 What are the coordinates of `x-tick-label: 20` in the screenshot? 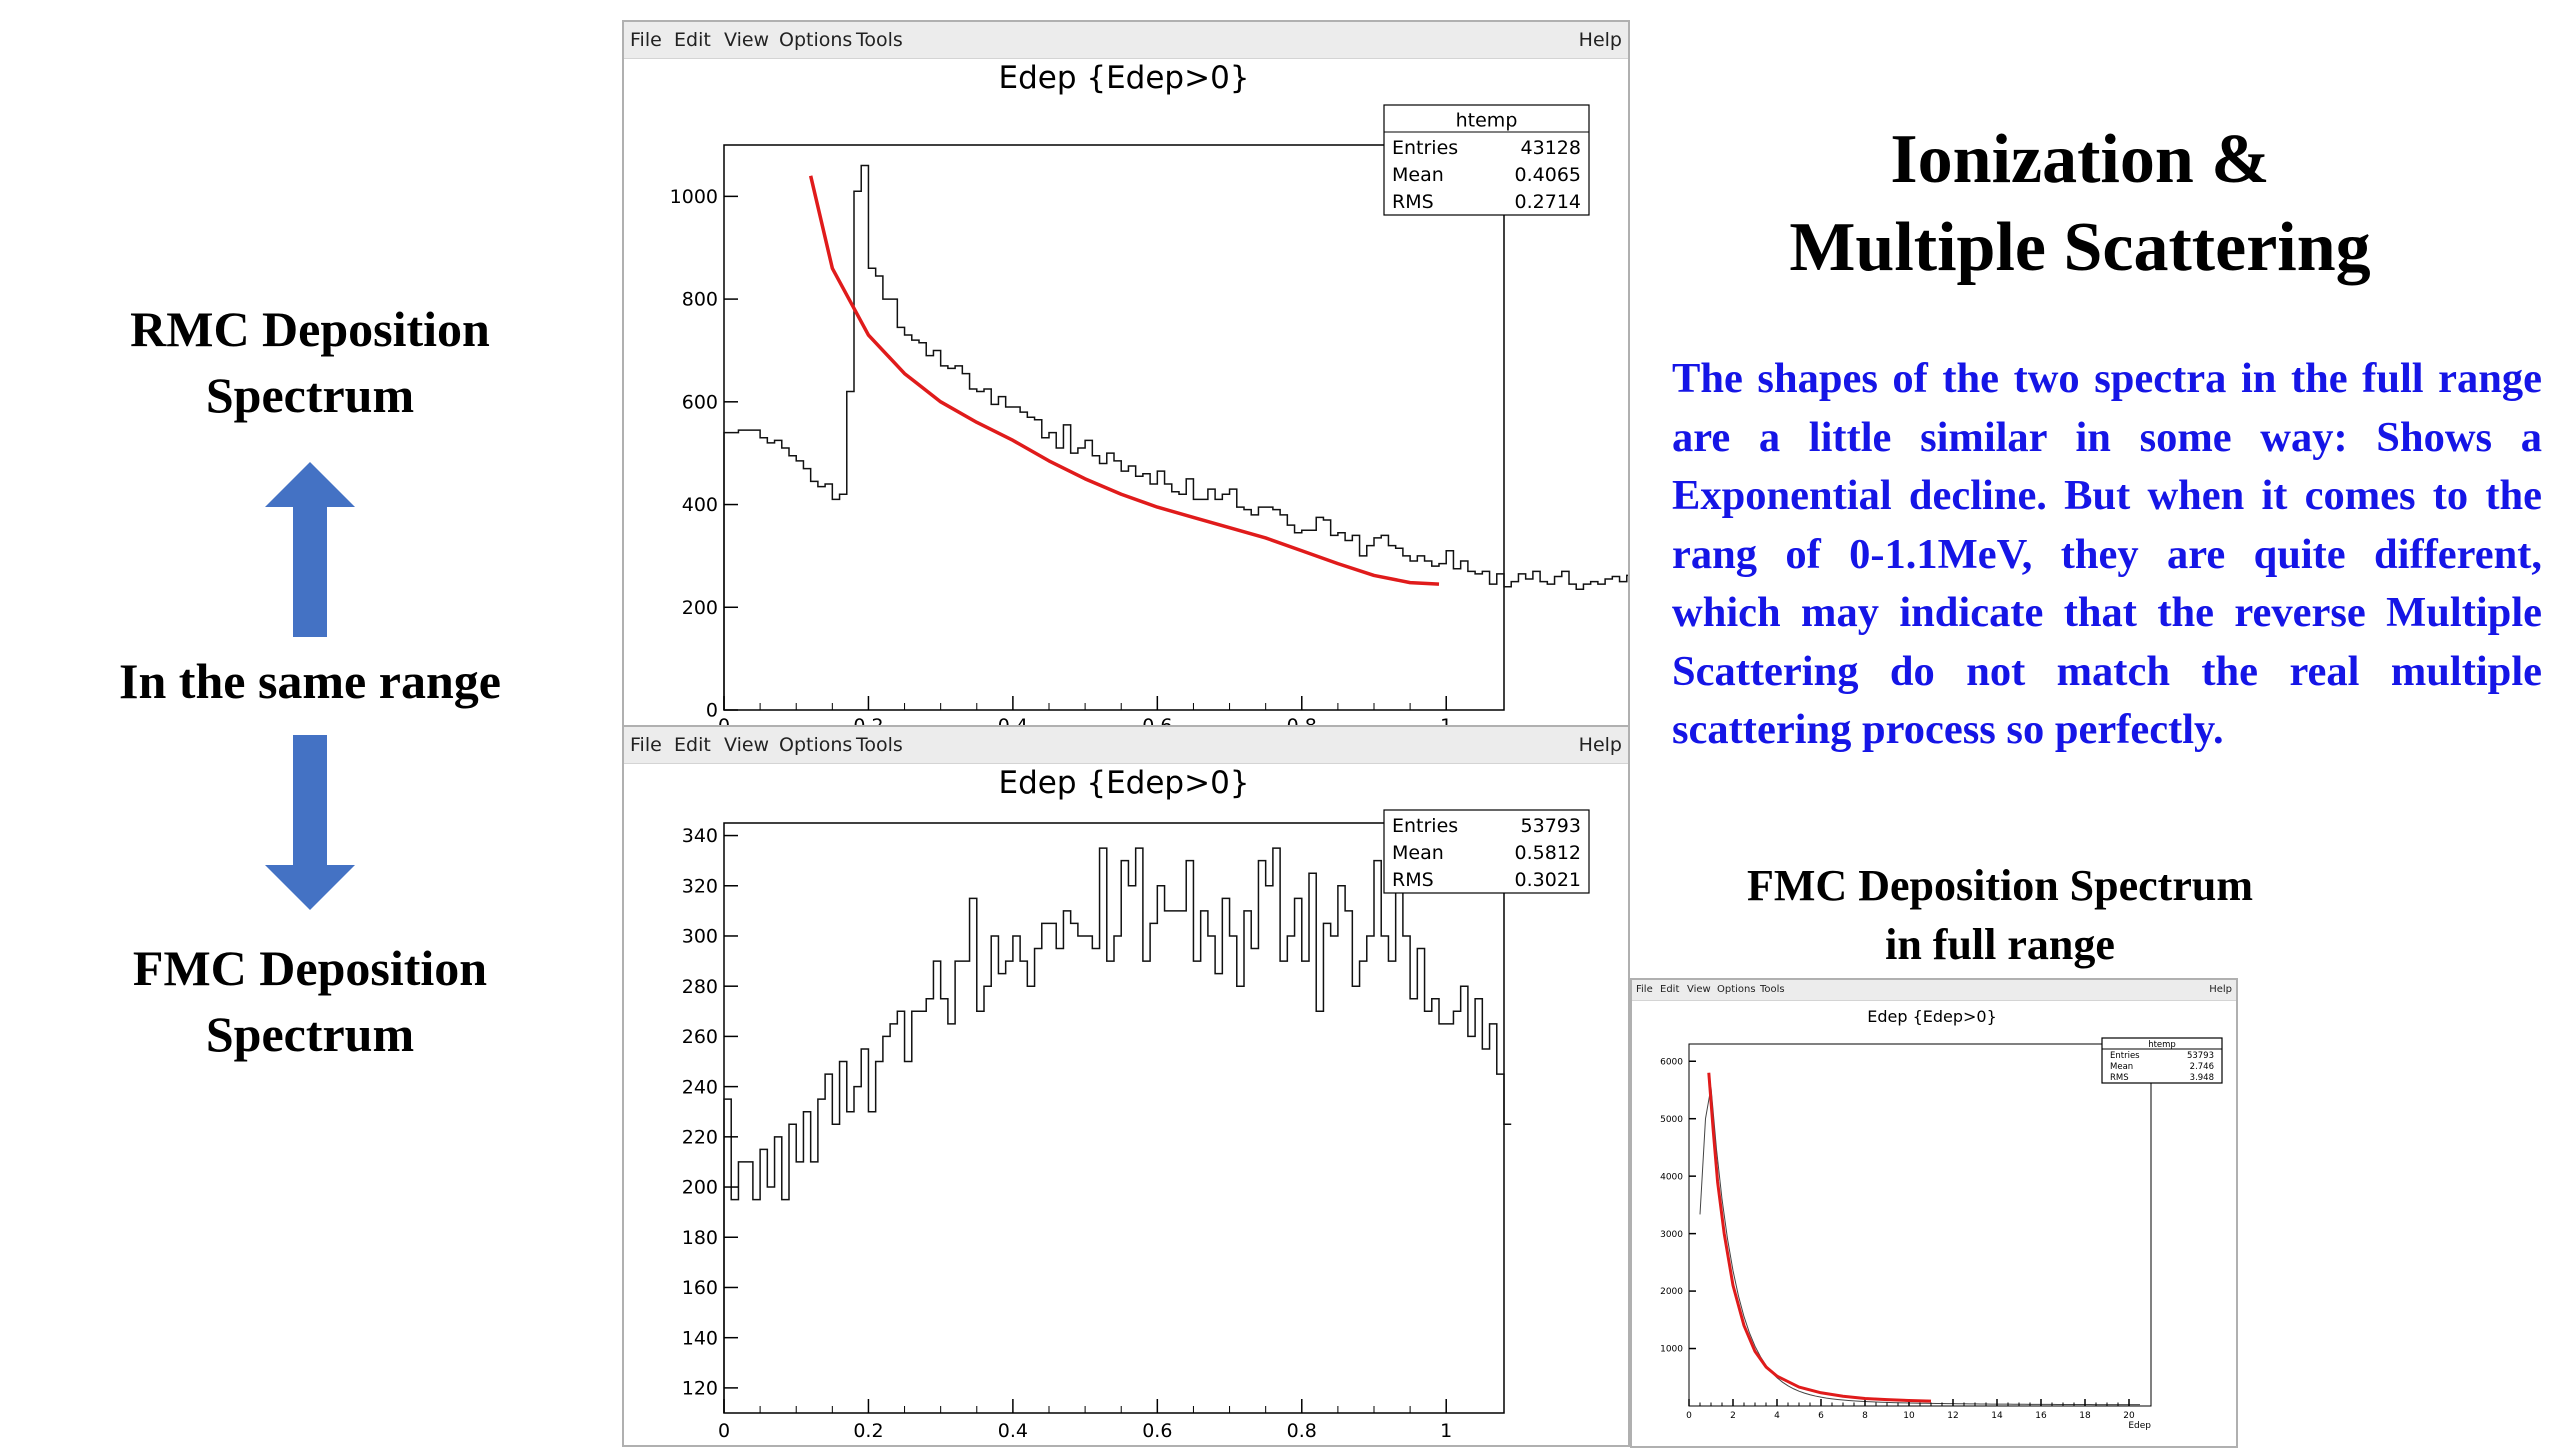 It's located at (2129, 1416).